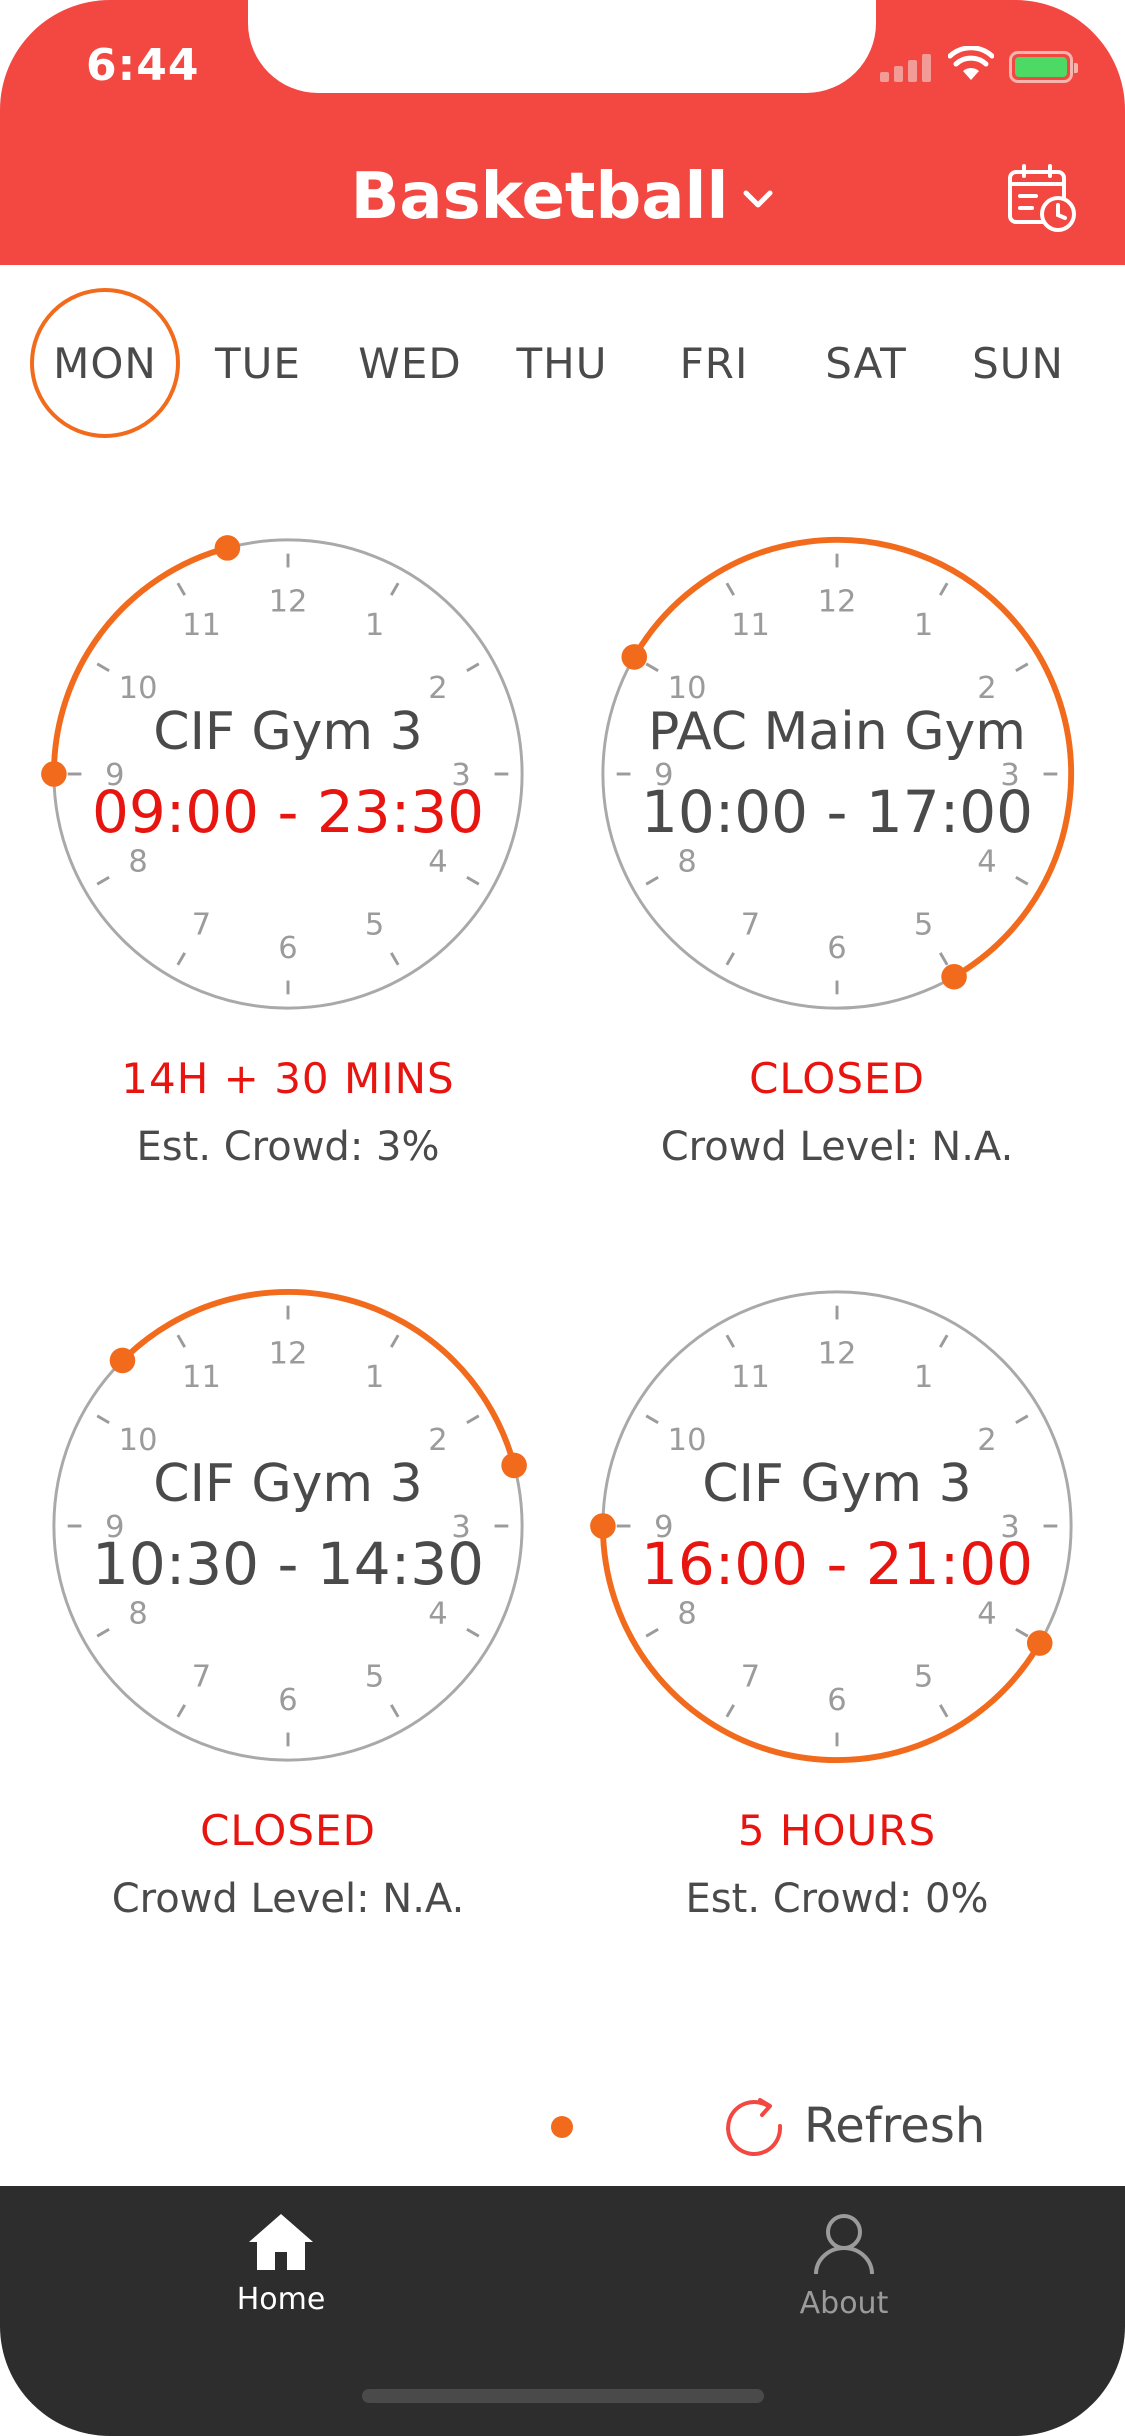 Image resolution: width=1125 pixels, height=2436 pixels. What do you see at coordinates (1018, 363) in the screenshot?
I see `day-sun: SUN` at bounding box center [1018, 363].